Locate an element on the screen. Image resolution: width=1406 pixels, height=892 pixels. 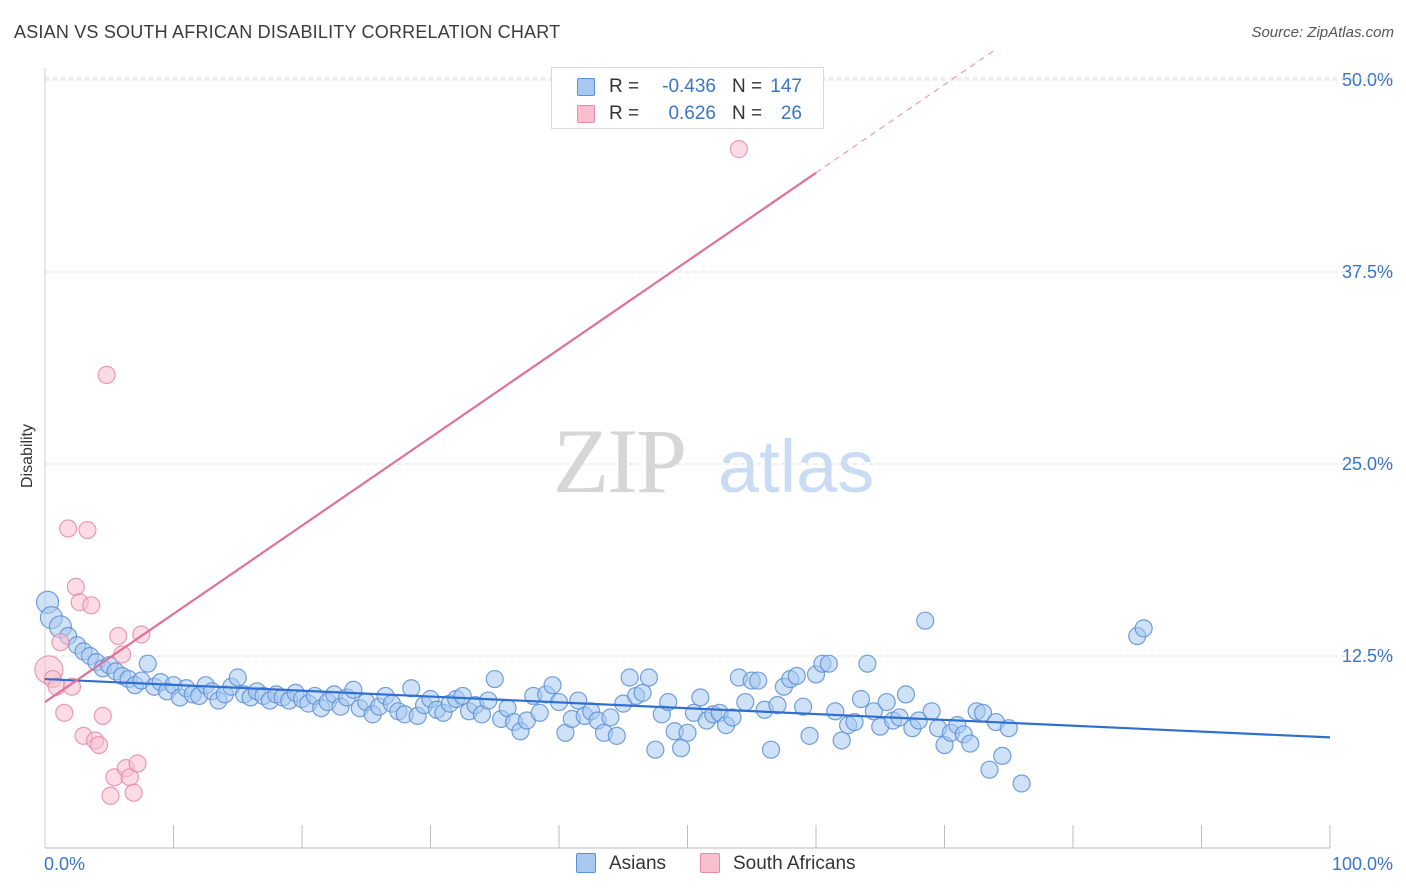
y-tick-label: 50.0% is located at coordinates (1367, 80).